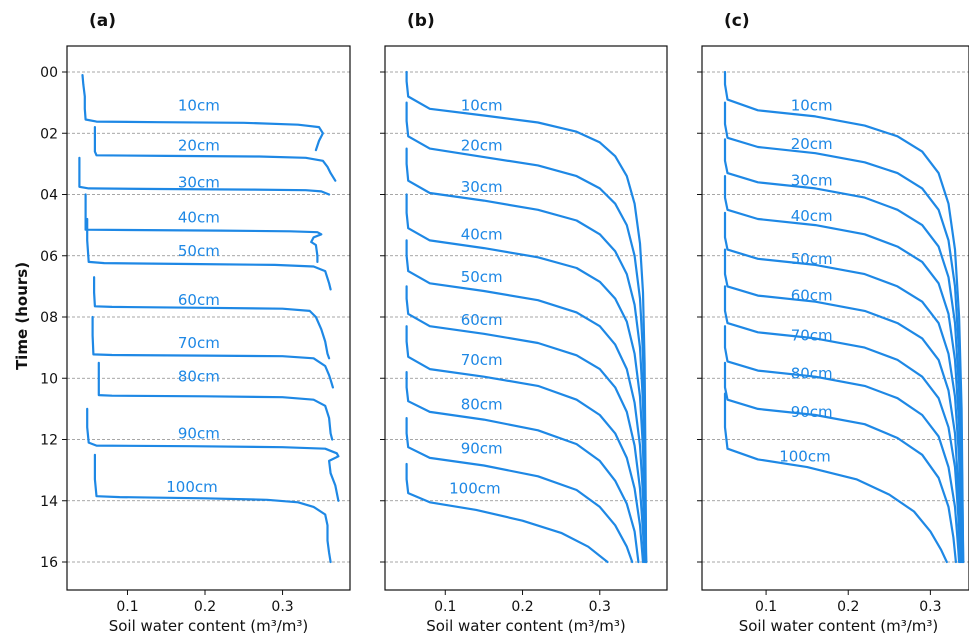 The height and width of the screenshot is (637, 969). I want to click on y-axis-label: Time (hours), so click(22, 316).